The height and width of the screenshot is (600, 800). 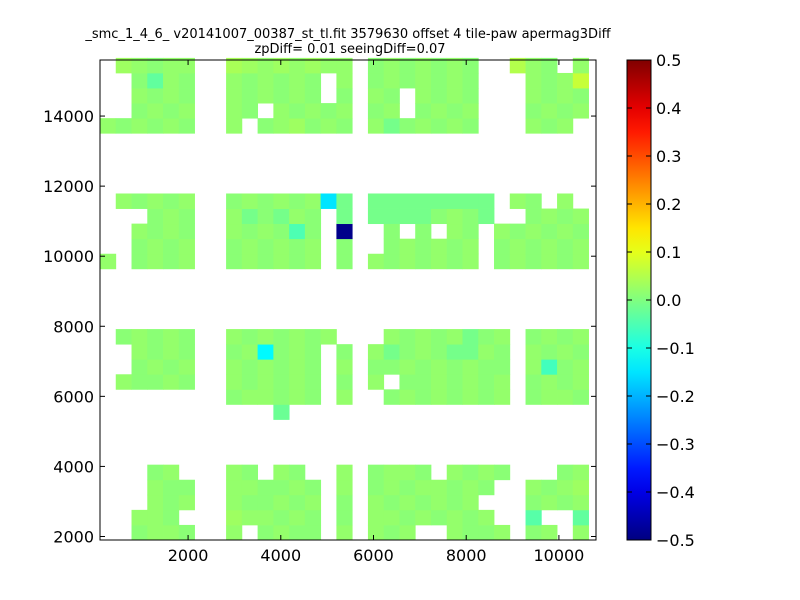 I want to click on colorbar-tick-label: −0.5, so click(x=675, y=540).